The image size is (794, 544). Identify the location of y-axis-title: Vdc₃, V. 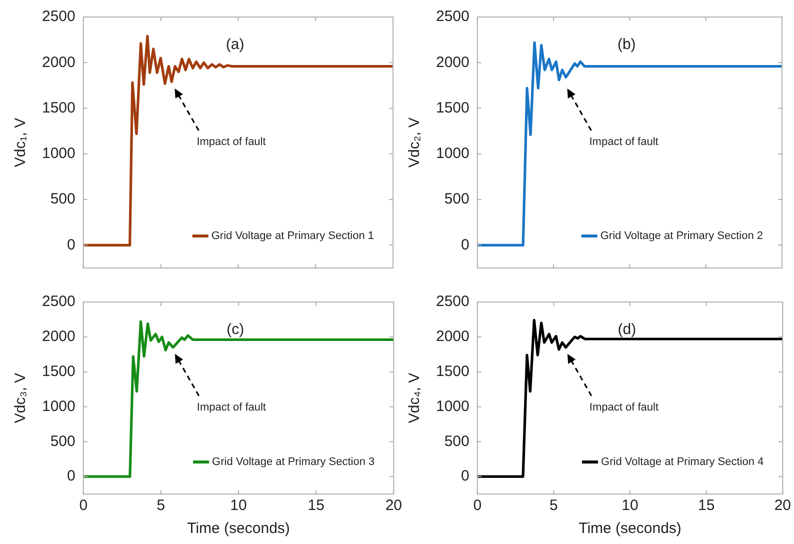
(21, 398).